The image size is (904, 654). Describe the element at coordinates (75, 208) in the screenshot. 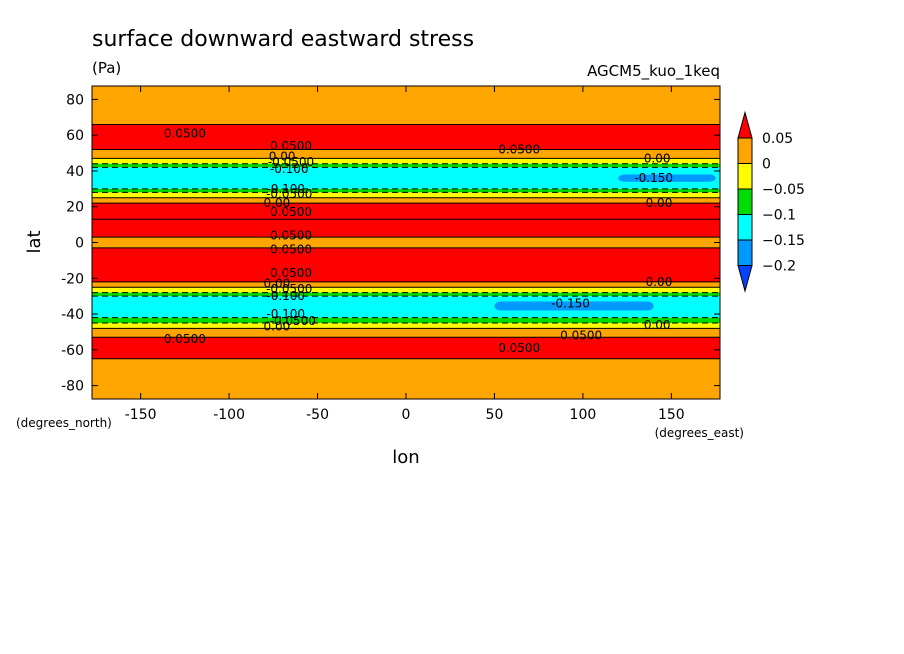

I see `y-tick-label: 20` at that location.